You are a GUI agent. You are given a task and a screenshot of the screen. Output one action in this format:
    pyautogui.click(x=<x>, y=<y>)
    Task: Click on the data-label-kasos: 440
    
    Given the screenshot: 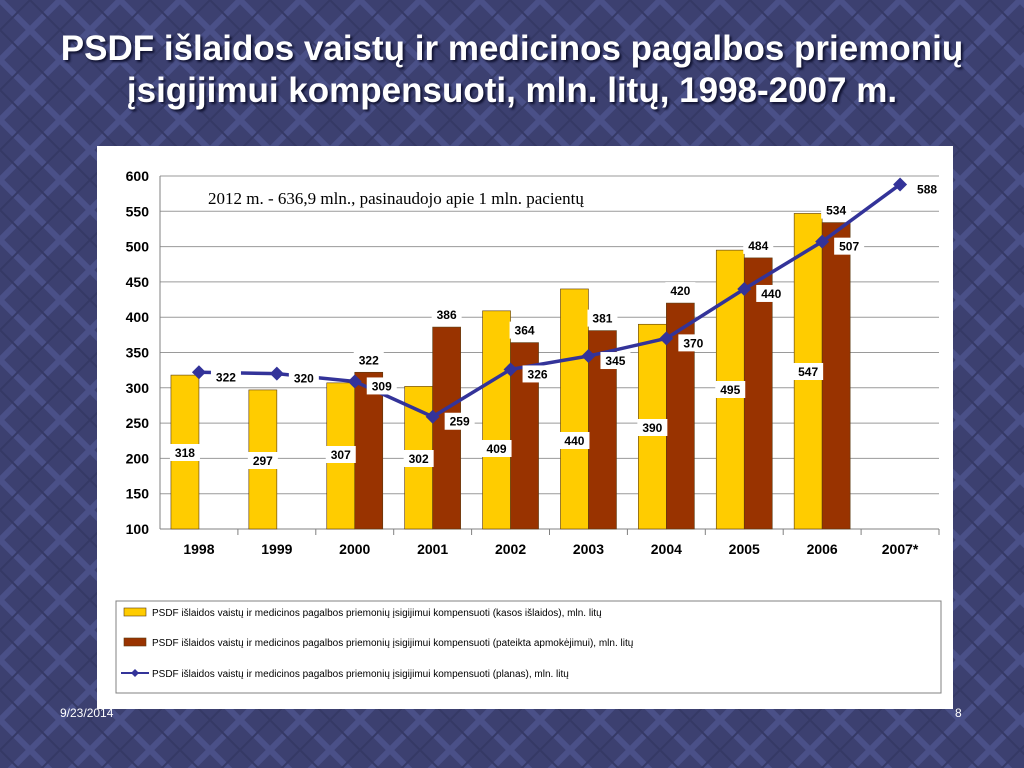 What is the action you would take?
    pyautogui.click(x=574, y=441)
    